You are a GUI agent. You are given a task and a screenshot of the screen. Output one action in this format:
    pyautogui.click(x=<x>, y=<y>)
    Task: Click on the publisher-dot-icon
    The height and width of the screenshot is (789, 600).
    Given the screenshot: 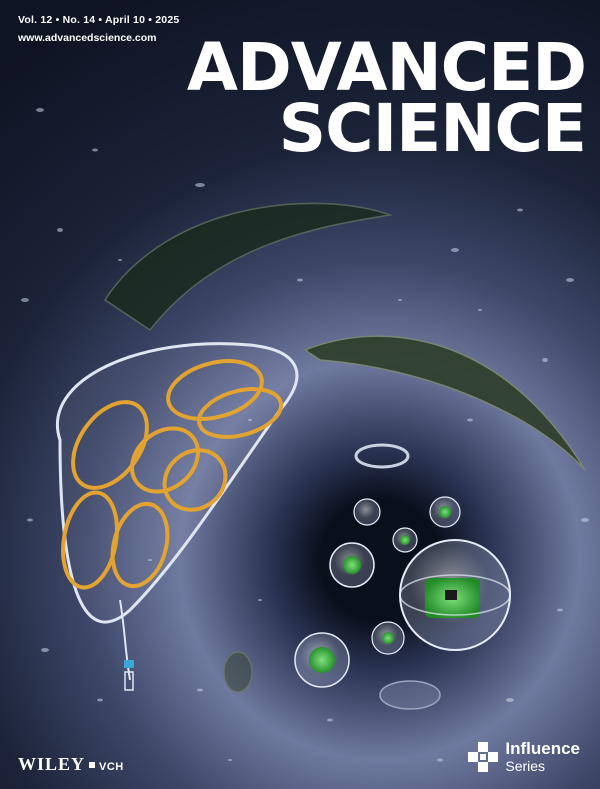 What is the action you would take?
    pyautogui.click(x=92, y=765)
    